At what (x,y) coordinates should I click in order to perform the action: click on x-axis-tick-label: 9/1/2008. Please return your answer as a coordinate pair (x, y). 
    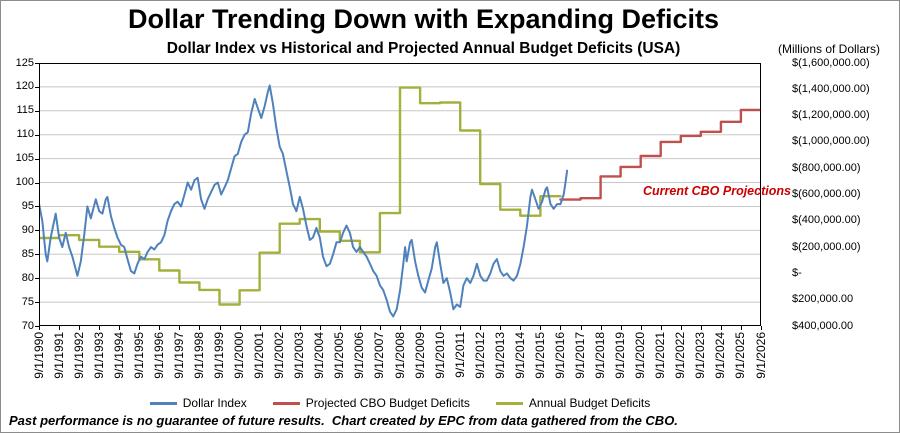
    Looking at the image, I should click on (399, 355).